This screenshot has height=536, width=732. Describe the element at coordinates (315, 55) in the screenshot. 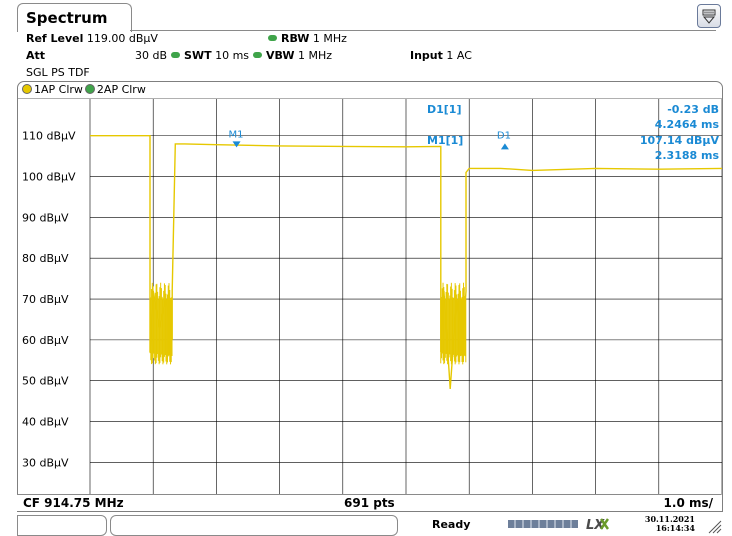

I see `vbw-value: 1 MHz` at that location.